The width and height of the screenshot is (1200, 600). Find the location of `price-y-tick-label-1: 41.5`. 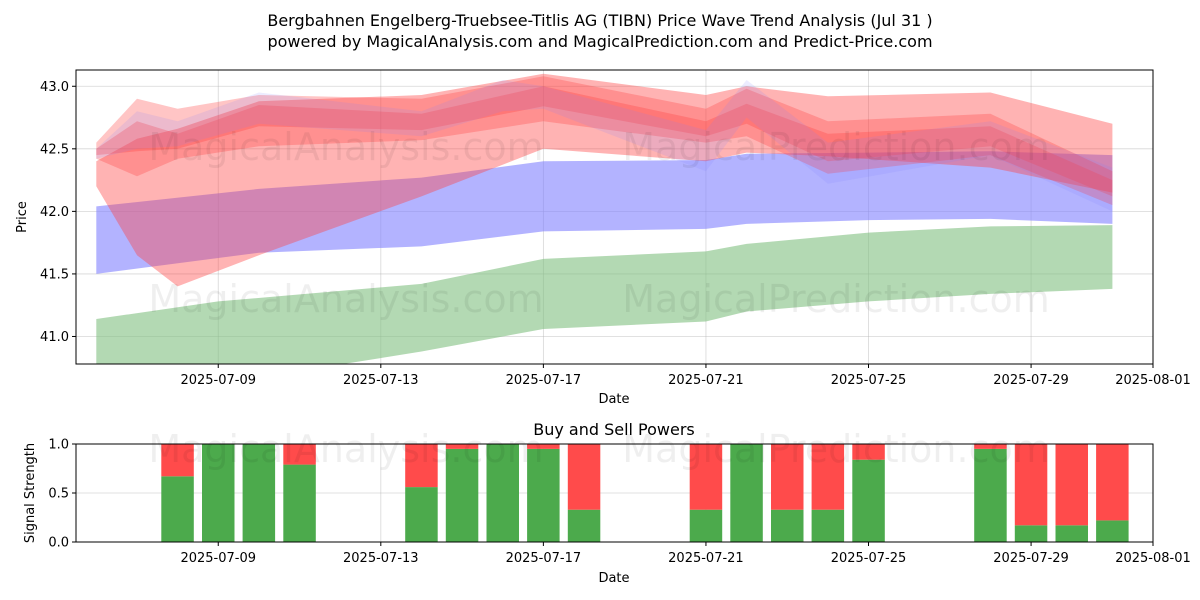

price-y-tick-label-1: 41.5 is located at coordinates (54, 274).